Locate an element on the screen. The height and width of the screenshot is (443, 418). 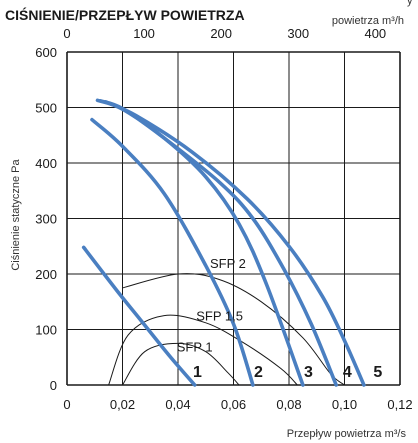
top-axis-ticks: 0 100 200 300 400 is located at coordinates (224, 33).